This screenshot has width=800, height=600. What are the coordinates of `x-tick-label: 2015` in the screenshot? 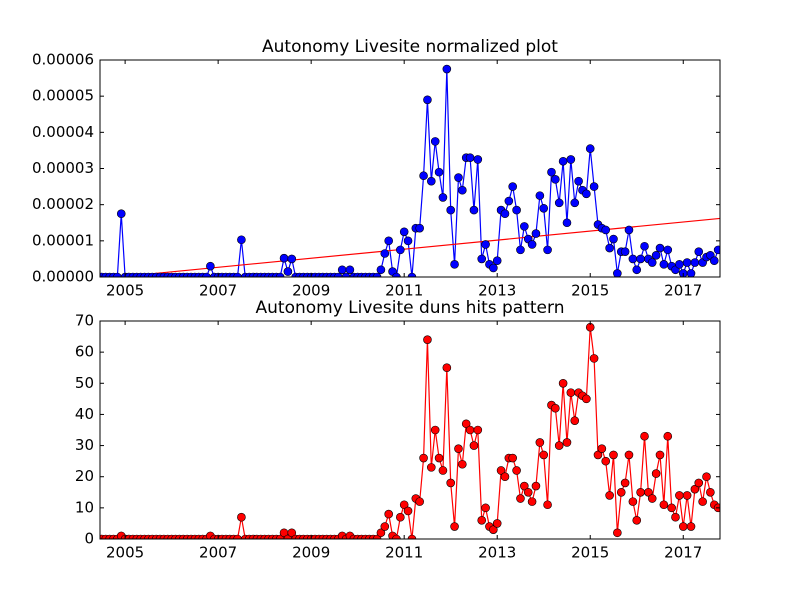 It's located at (590, 291).